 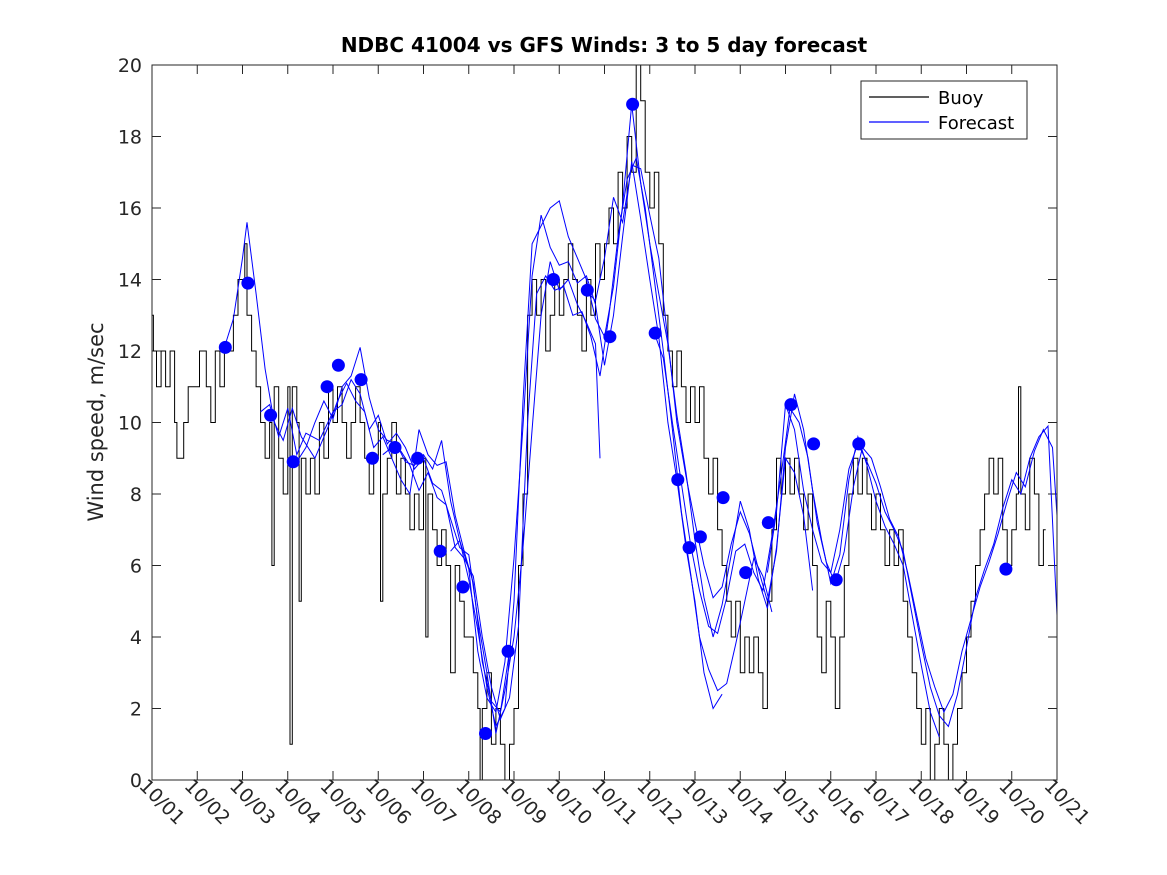 What do you see at coordinates (961, 98) in the screenshot?
I see `legend-label-buoy: Buoy` at bounding box center [961, 98].